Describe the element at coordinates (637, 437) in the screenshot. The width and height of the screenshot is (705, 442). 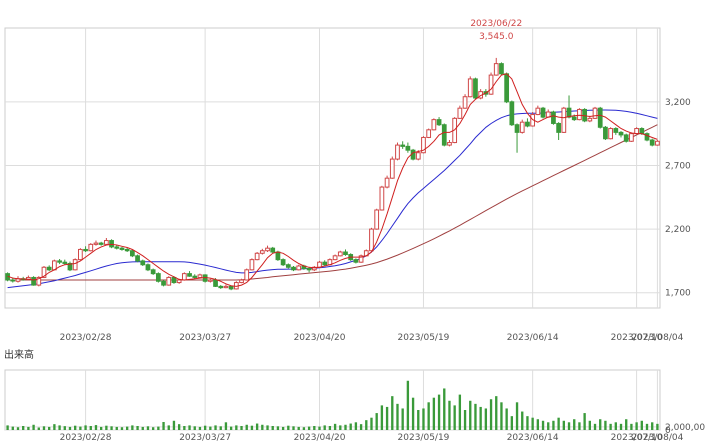
I see `volume-x-tick-label: 2023/07/10` at that location.